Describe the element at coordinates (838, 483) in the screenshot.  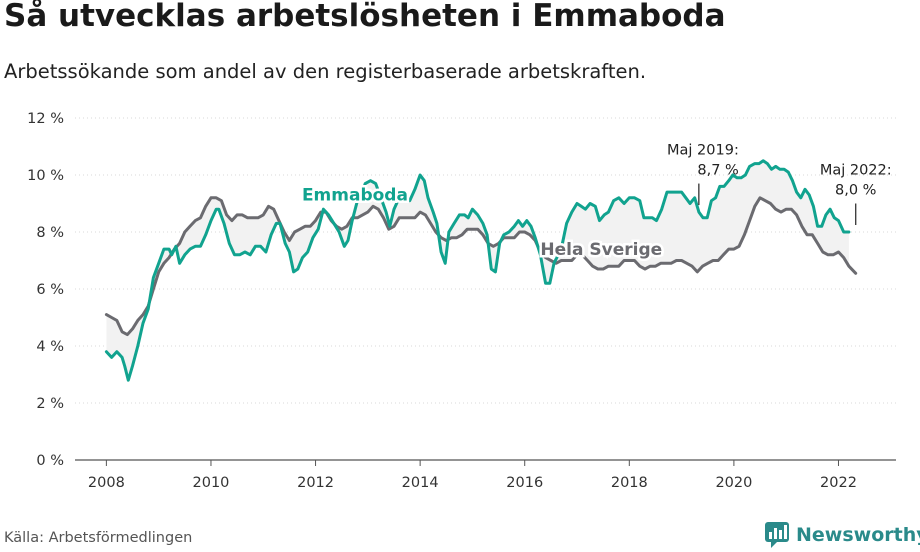
I see `x-tick-label: 2022` at that location.